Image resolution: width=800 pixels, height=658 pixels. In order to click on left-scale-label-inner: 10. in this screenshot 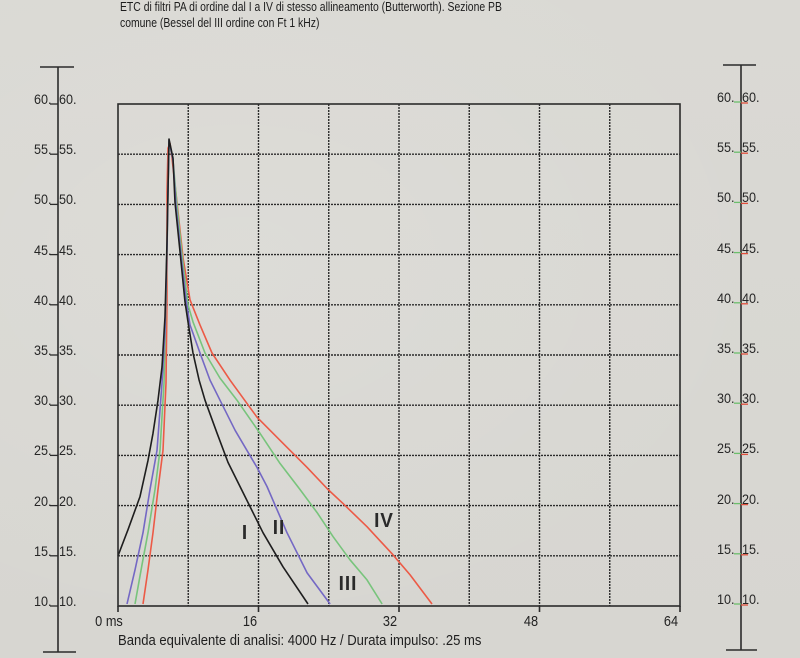, I will do `click(68, 601)`.